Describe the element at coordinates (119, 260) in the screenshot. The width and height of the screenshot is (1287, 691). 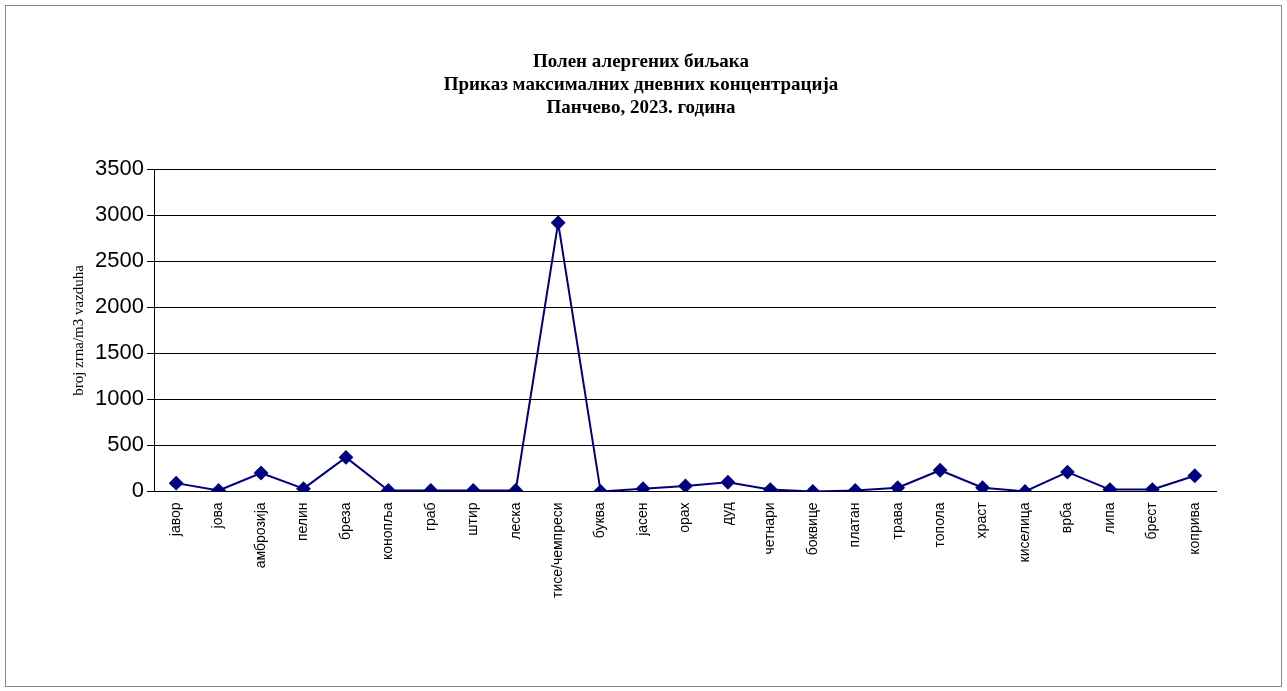
I see `y-tick-label: 2500` at that location.